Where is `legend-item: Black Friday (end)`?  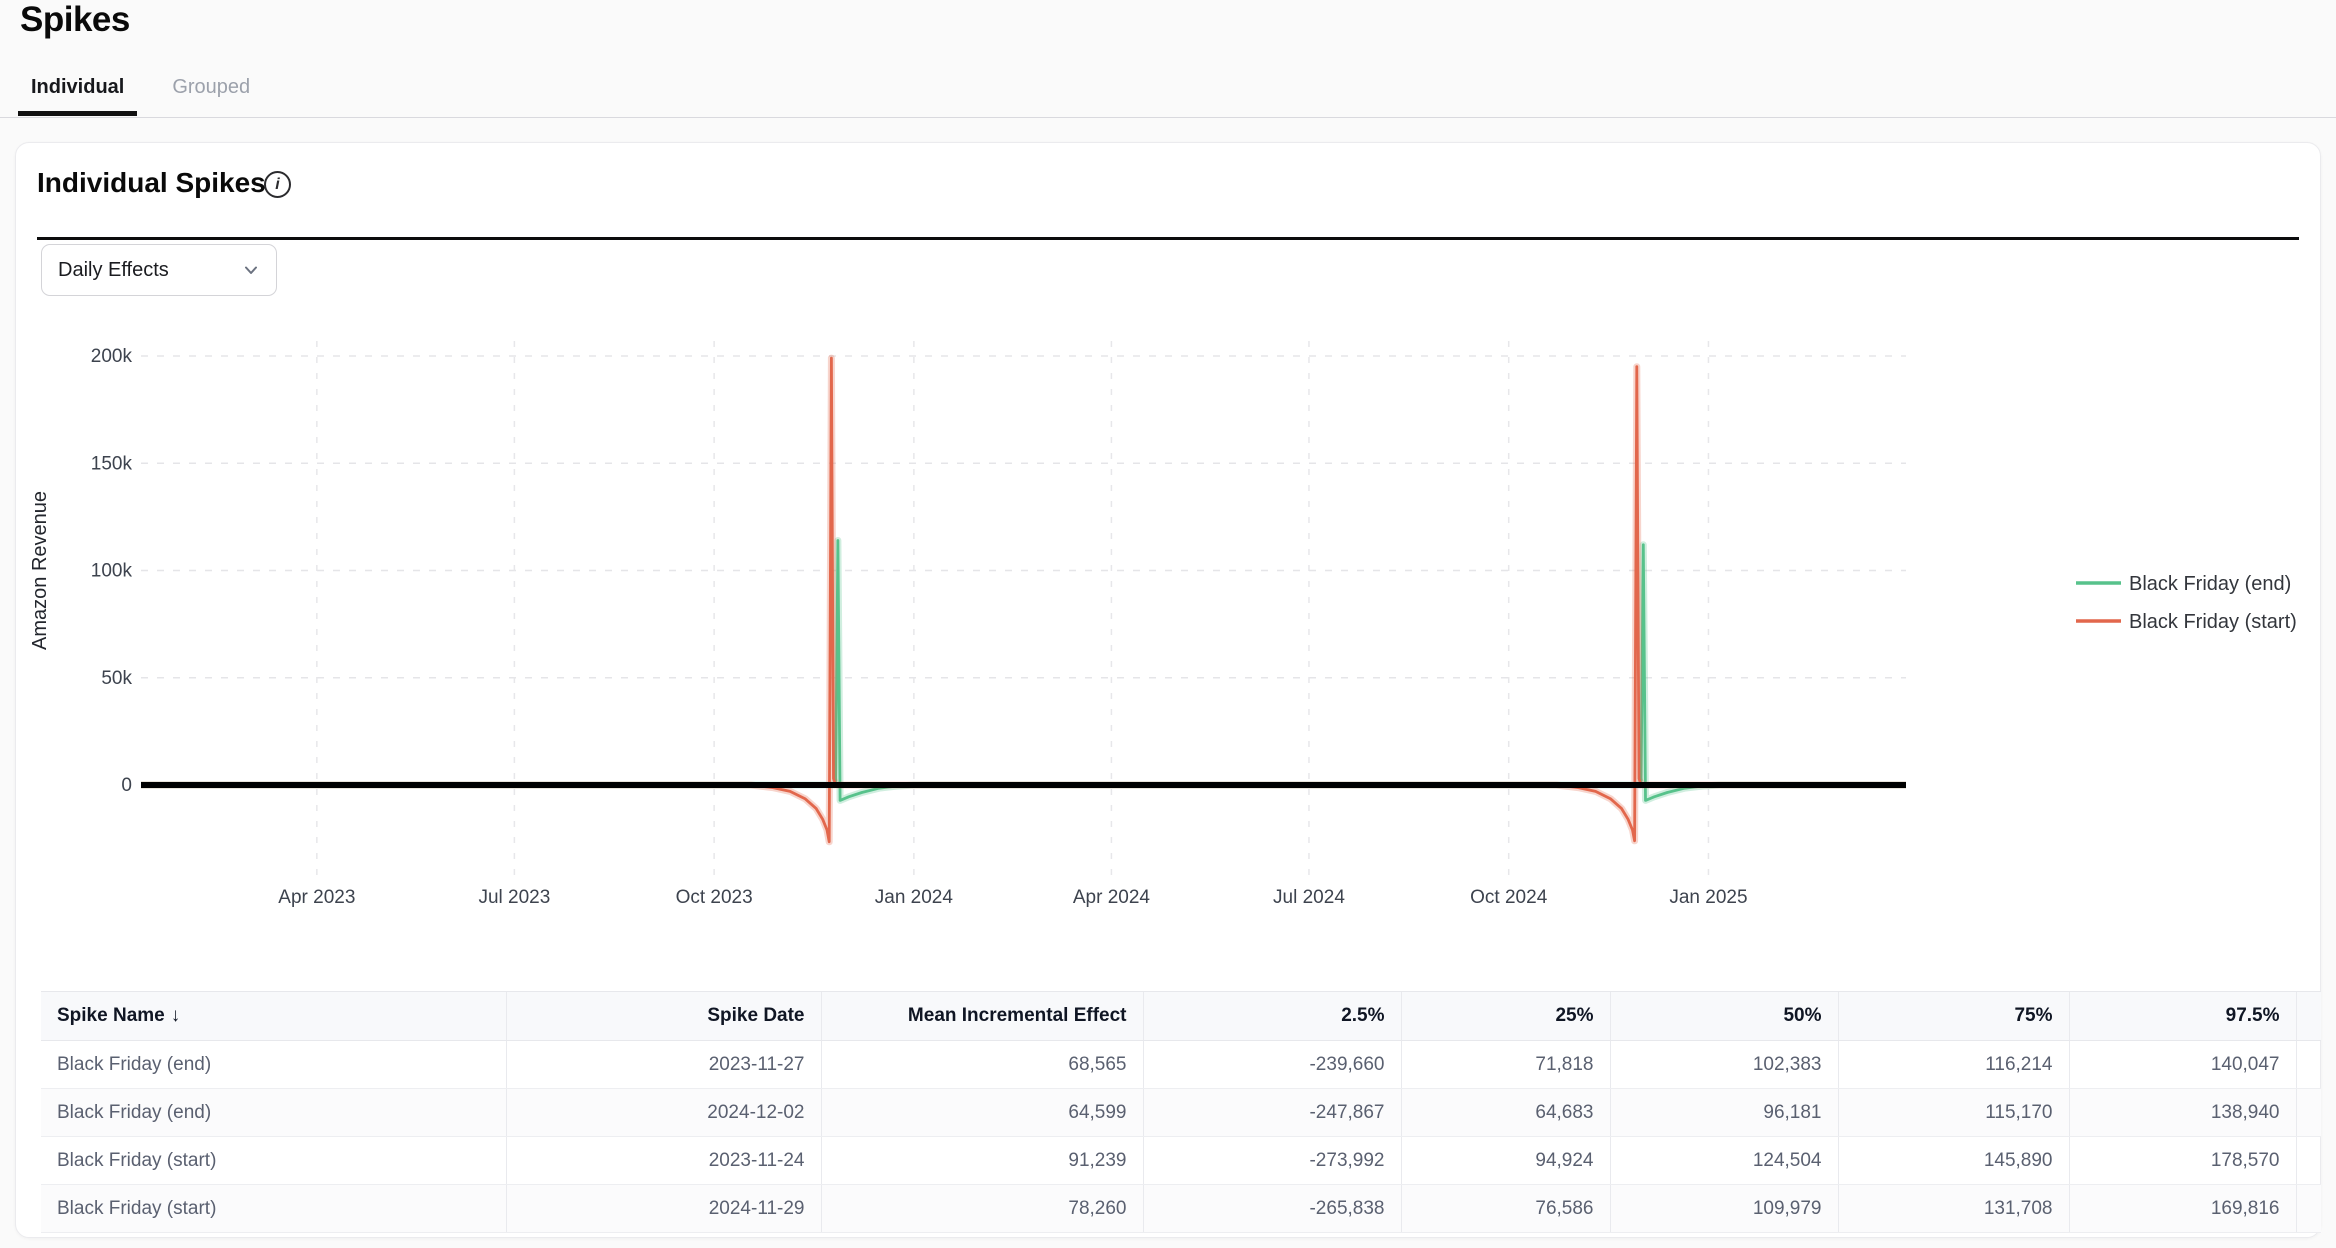
legend-item: Black Friday (end) is located at coordinates (2183, 584).